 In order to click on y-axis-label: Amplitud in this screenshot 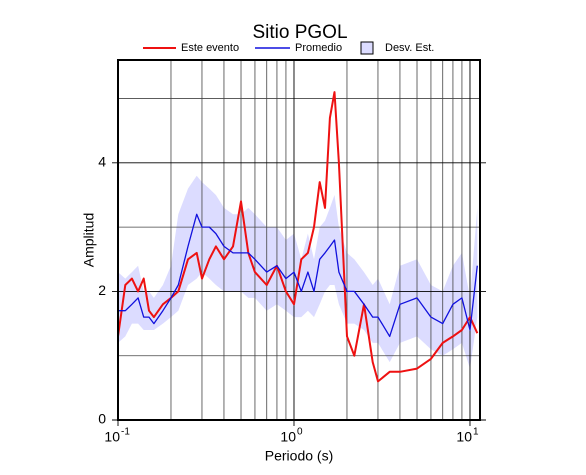, I will do `click(89, 240)`.